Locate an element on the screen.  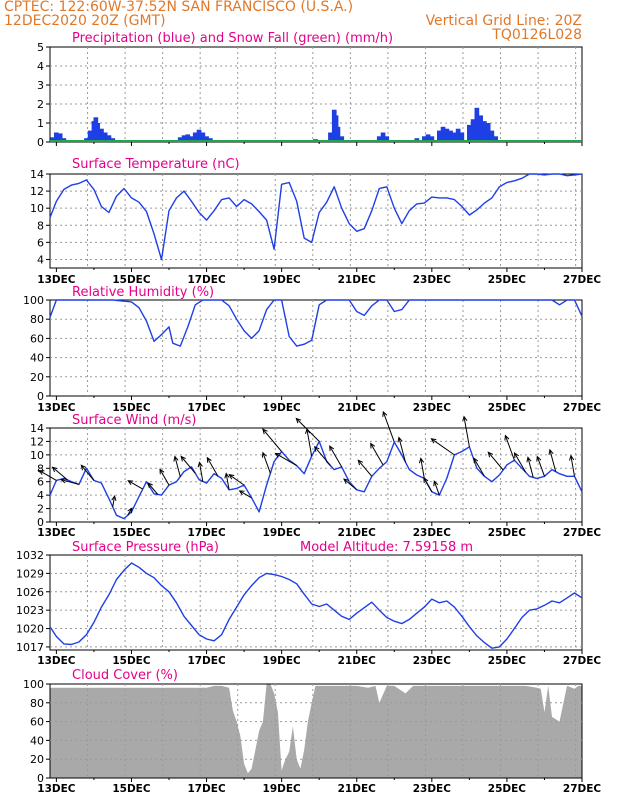
temperature-series-line is located at coordinates (316, 217).